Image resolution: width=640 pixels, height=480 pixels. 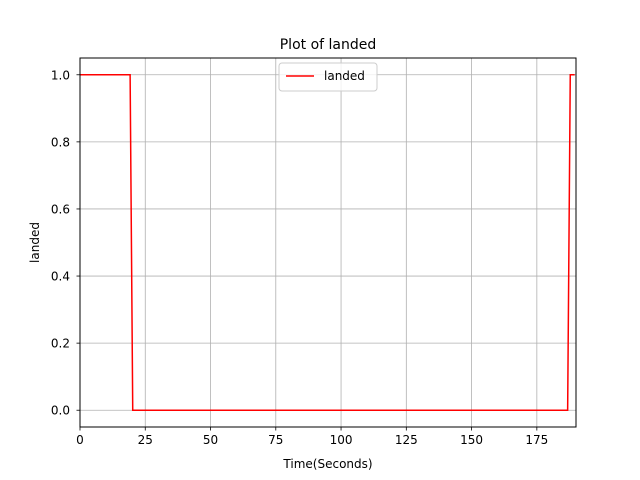 I want to click on chart-title: Plot of landed, so click(x=328, y=45).